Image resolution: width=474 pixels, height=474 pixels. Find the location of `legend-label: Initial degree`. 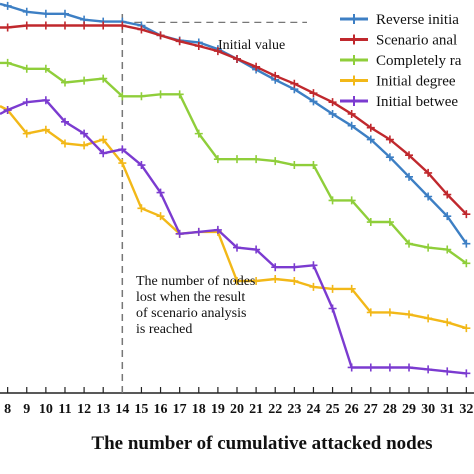

legend-label: Initial degree is located at coordinates (416, 82).